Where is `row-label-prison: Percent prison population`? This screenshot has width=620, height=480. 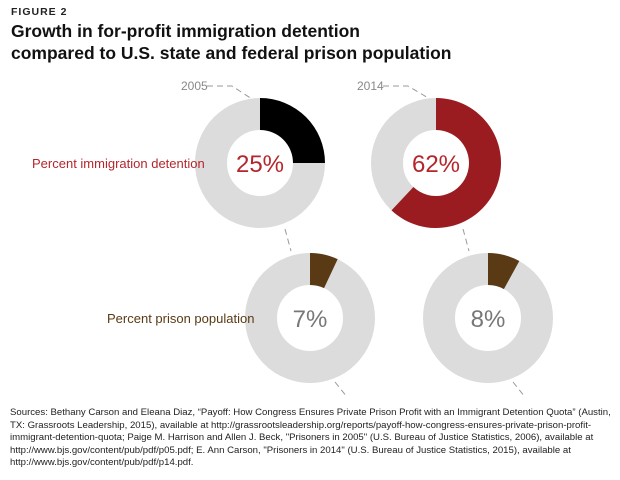 row-label-prison: Percent prison population is located at coordinates (180, 318).